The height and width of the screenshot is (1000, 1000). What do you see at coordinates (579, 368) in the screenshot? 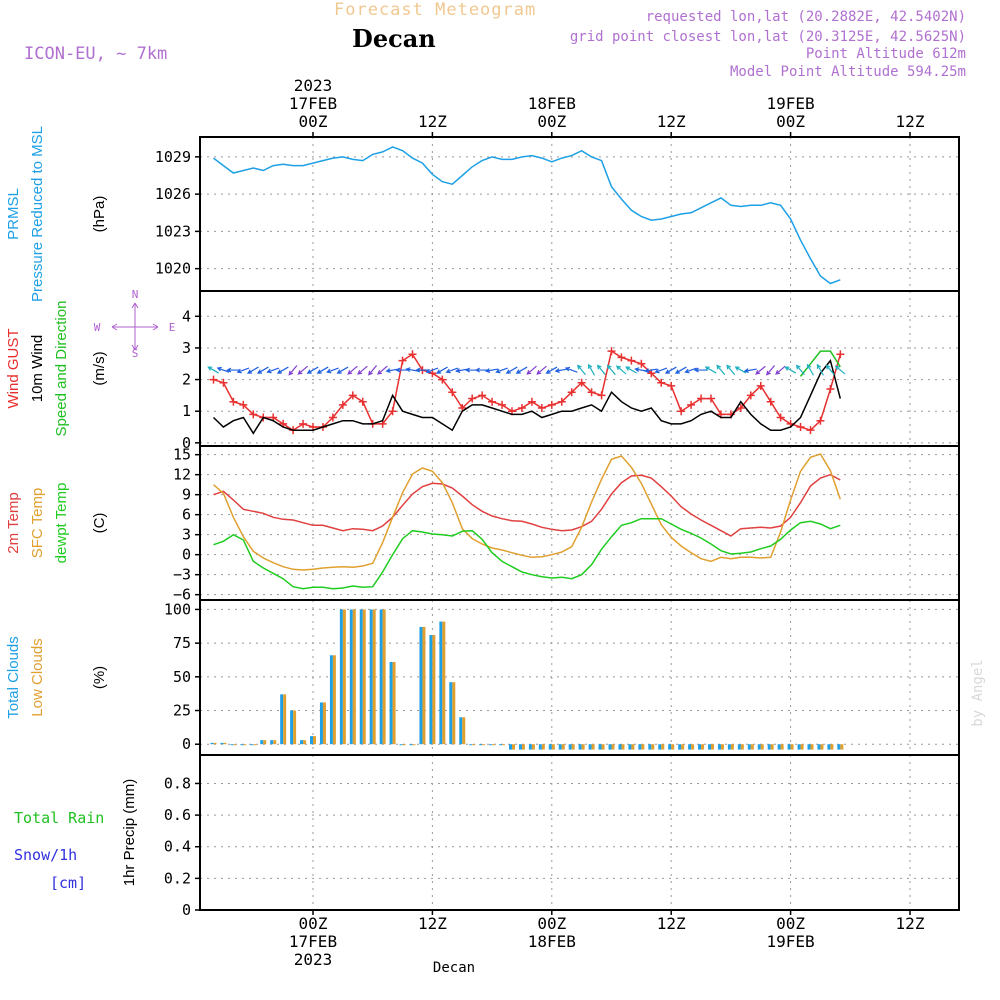
I see `panel-frame` at bounding box center [579, 368].